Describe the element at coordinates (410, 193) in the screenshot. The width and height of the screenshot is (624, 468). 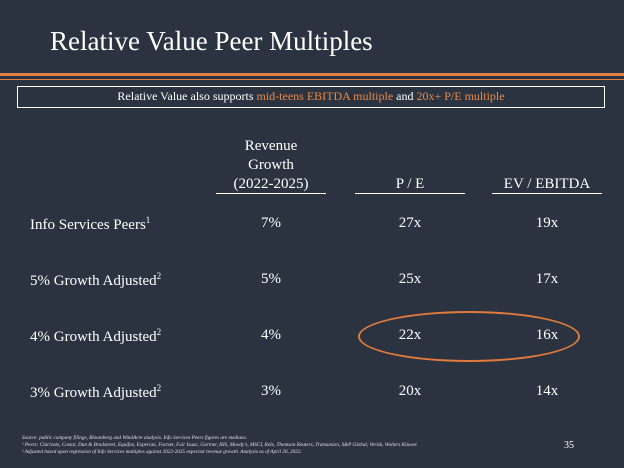
I see `header-pe-underline` at that location.